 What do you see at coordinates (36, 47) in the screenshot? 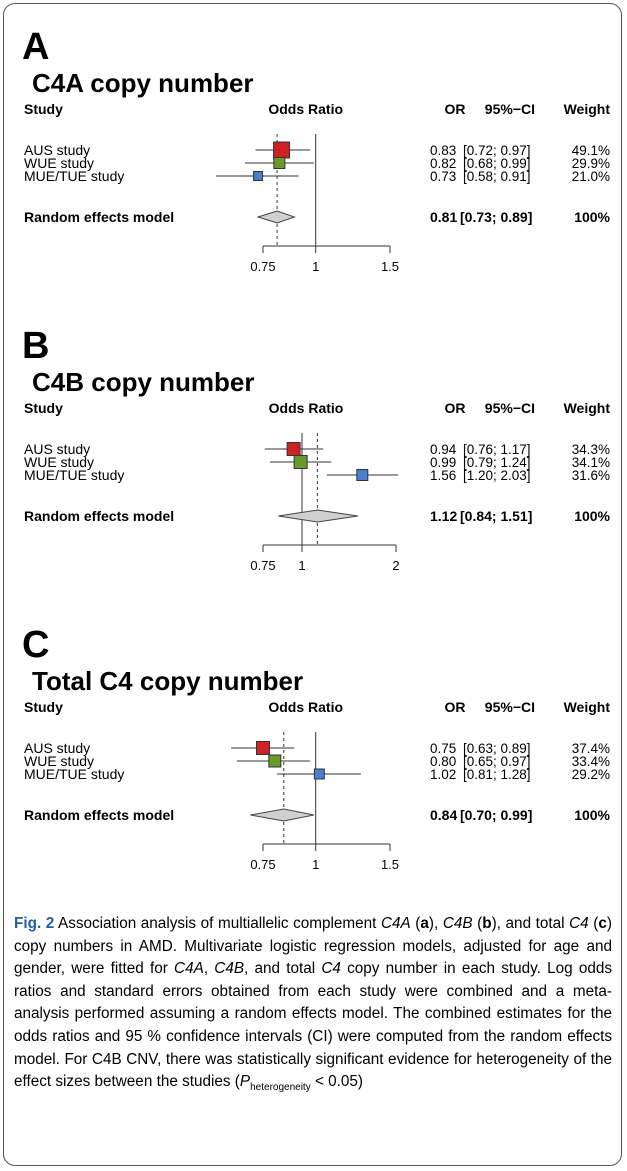
I see `panel-letter: A` at bounding box center [36, 47].